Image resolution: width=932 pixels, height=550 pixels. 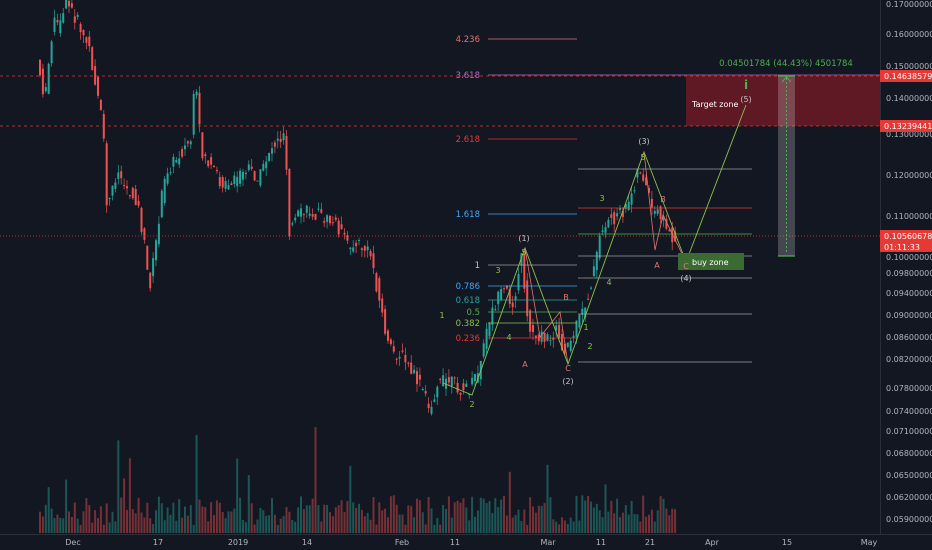 I want to click on price-axis-label: 0.11000000, so click(x=909, y=216).